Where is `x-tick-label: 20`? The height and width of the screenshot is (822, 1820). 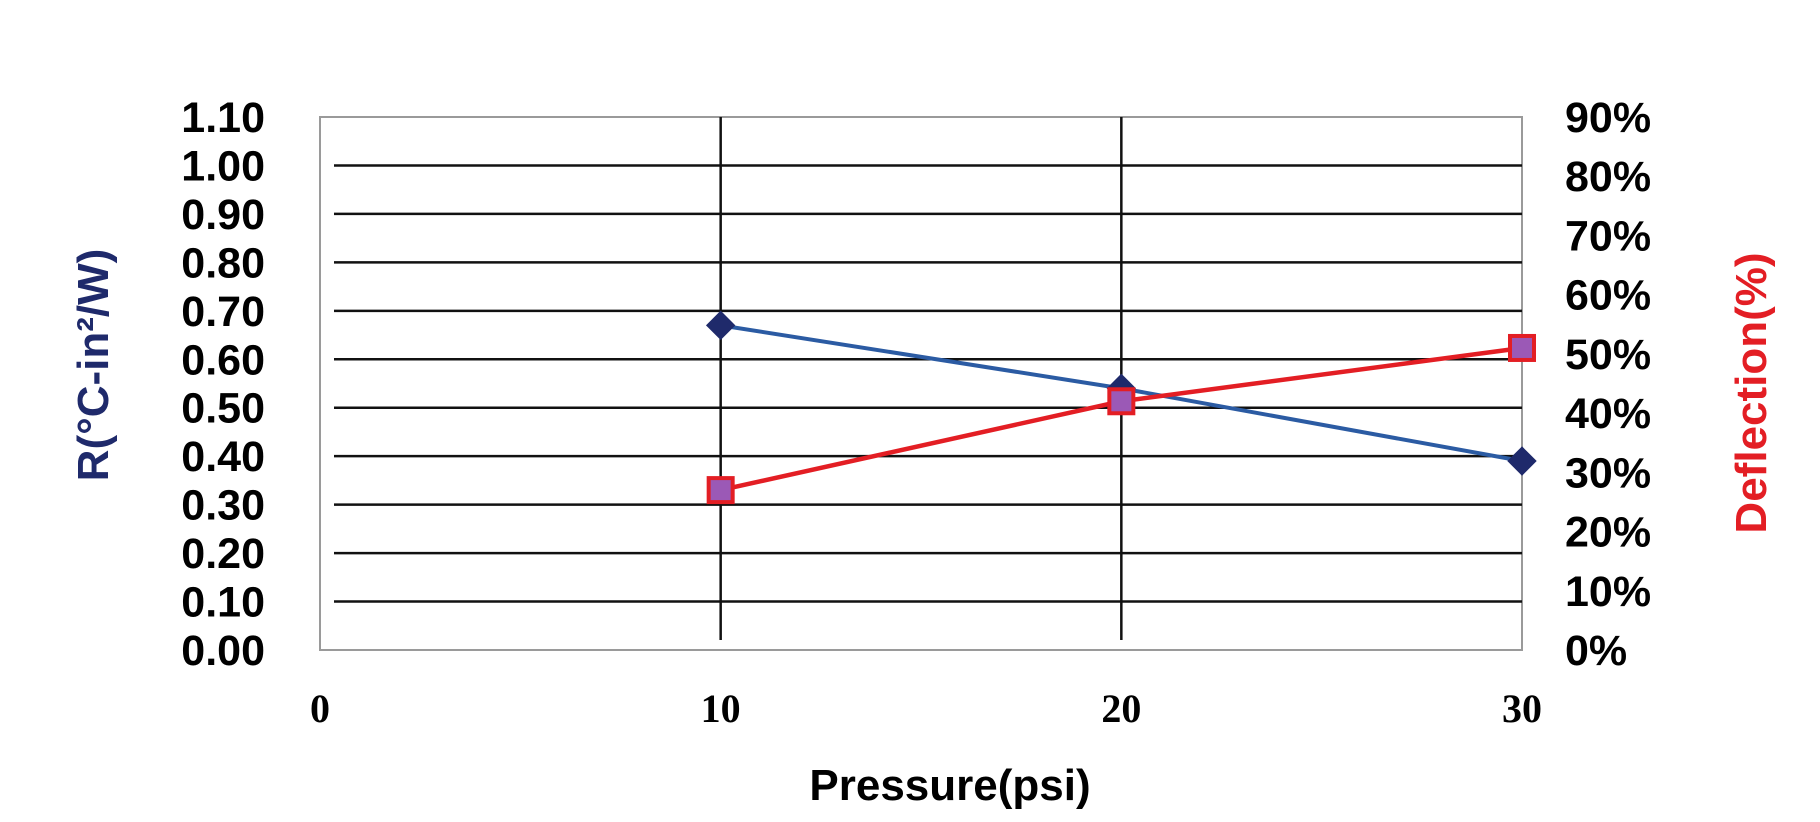
x-tick-label: 20 is located at coordinates (1121, 708).